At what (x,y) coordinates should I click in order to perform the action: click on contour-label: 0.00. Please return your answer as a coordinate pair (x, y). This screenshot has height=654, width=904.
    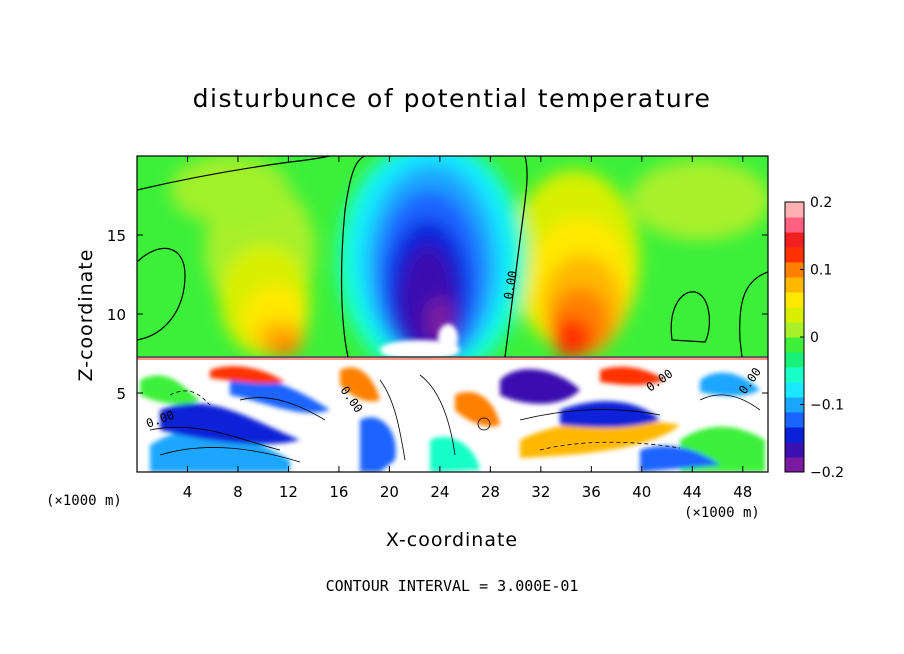
    Looking at the image, I should click on (510, 285).